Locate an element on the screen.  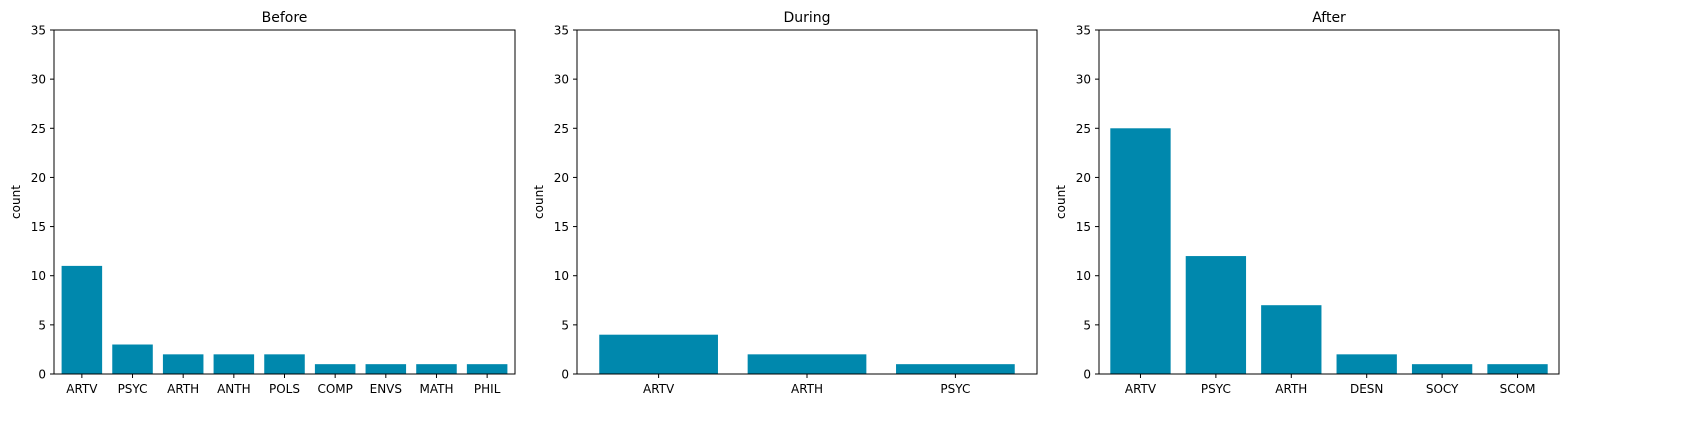
bar-socy is located at coordinates (1442, 369).